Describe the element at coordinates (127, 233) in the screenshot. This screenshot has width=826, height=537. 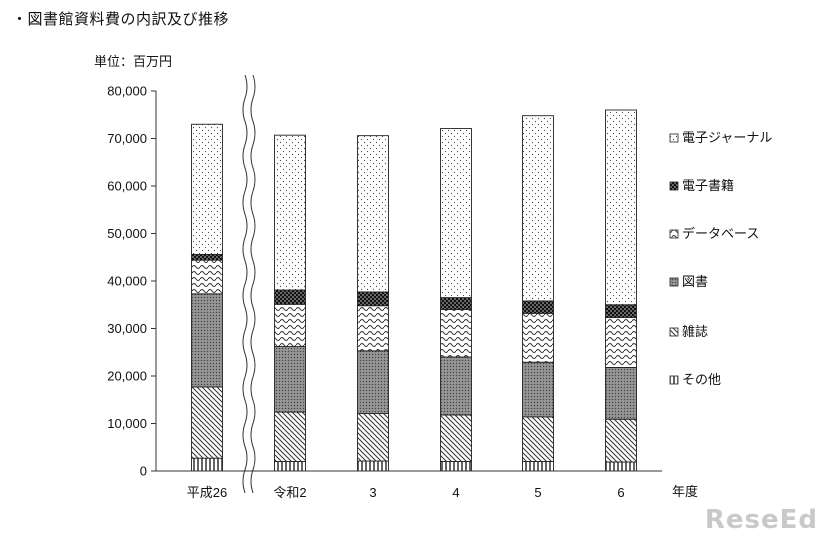
I see `y-tick-label: 50,000` at that location.